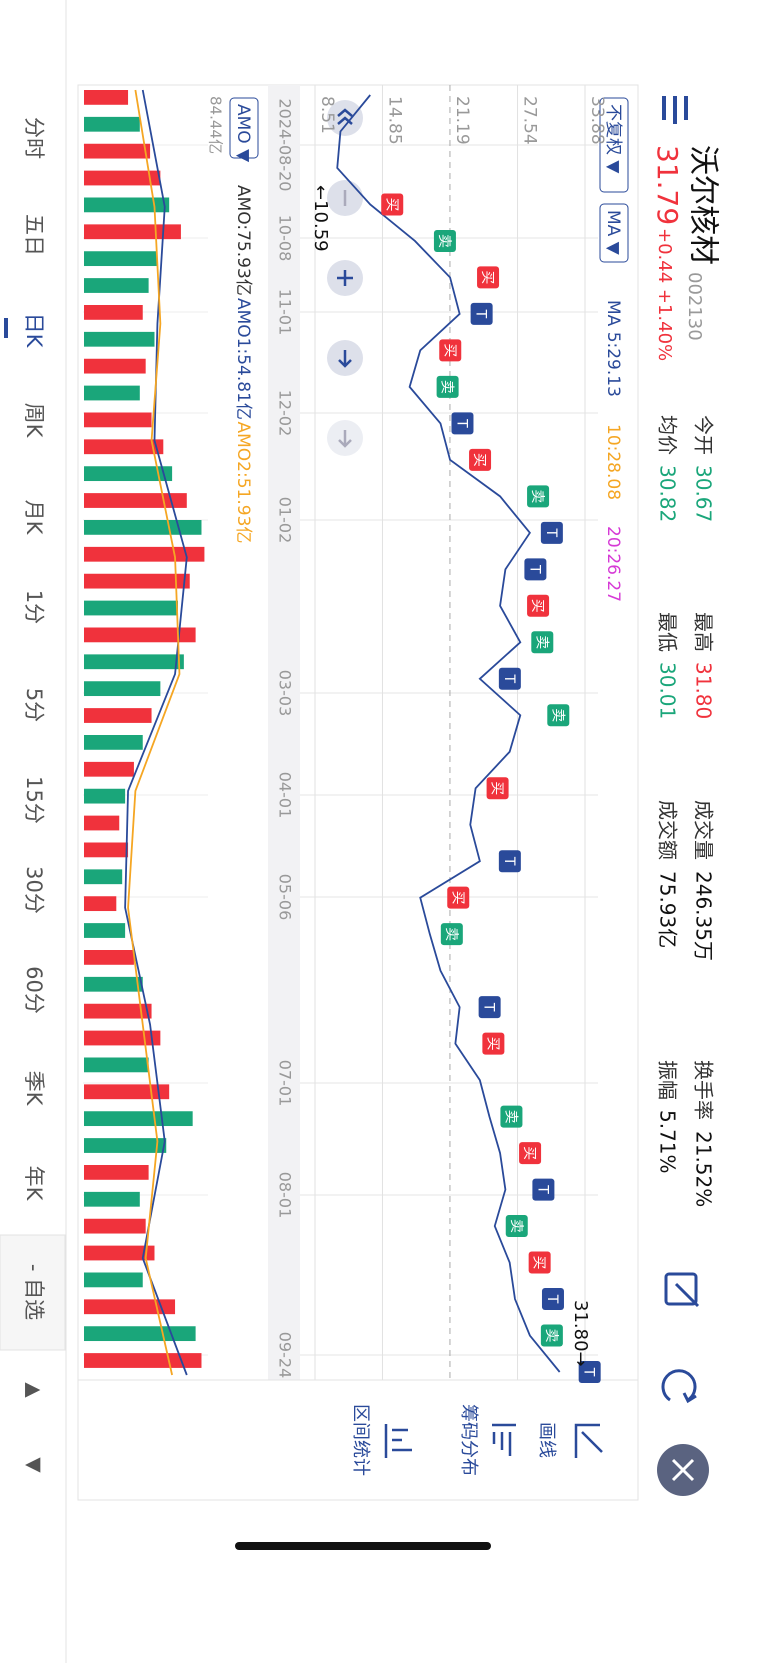  I want to click on stat-value: 5.71%, so click(668, 1142).